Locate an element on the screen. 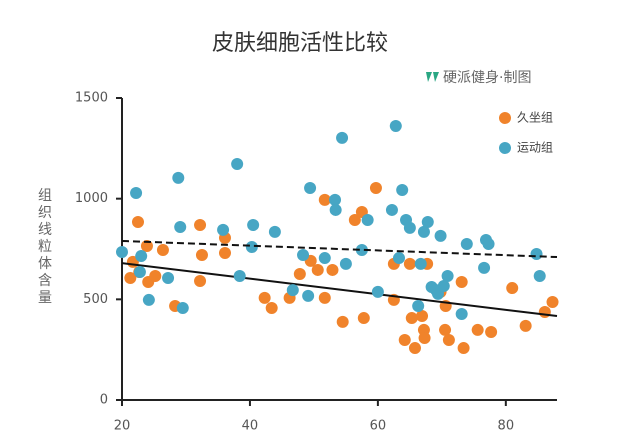 This screenshot has height=441, width=619. y-tick-label: 0 is located at coordinates (104, 400).